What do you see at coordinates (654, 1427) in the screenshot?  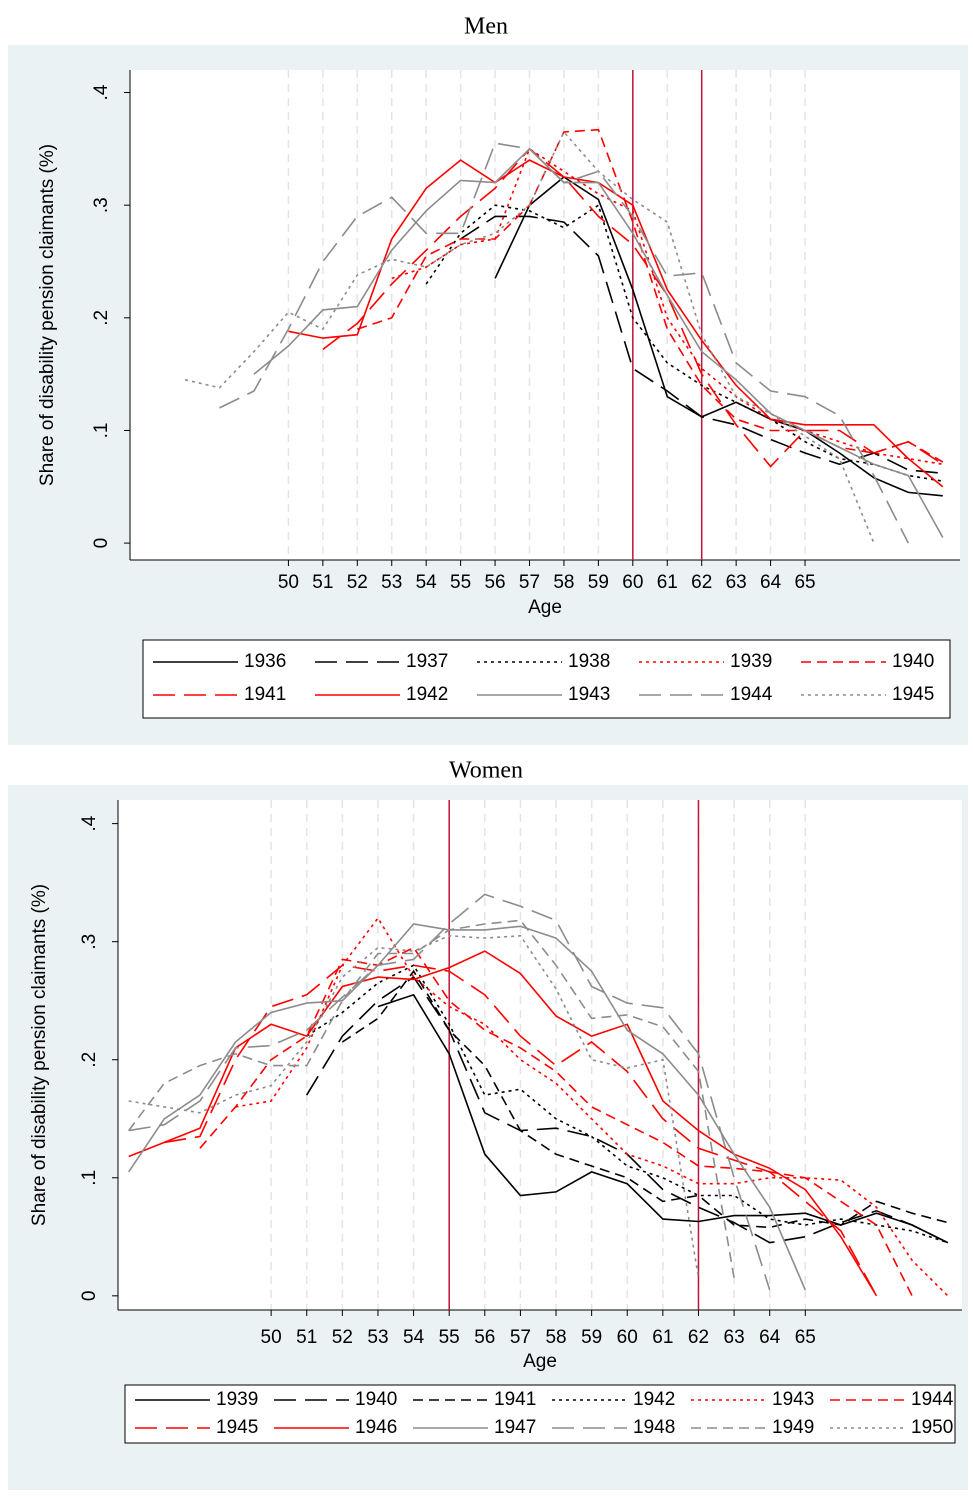 I see `legend-label: 1948` at bounding box center [654, 1427].